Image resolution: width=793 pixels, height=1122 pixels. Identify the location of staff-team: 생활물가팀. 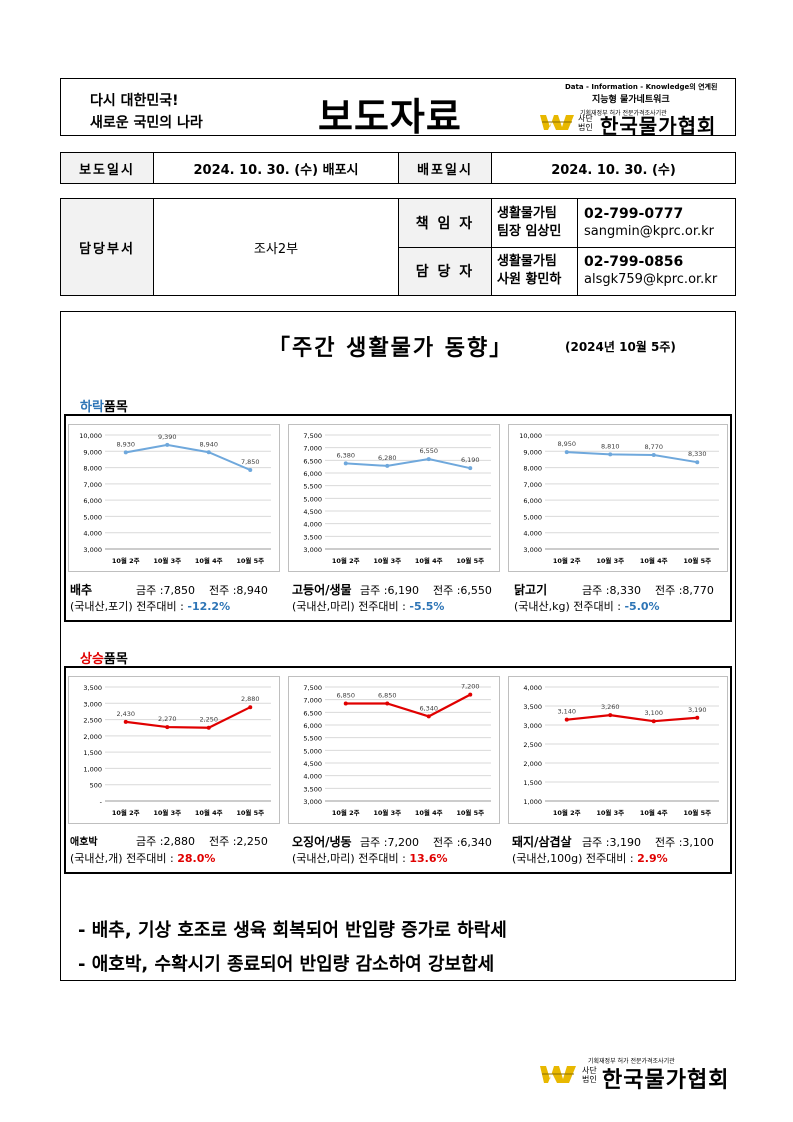
(527, 262).